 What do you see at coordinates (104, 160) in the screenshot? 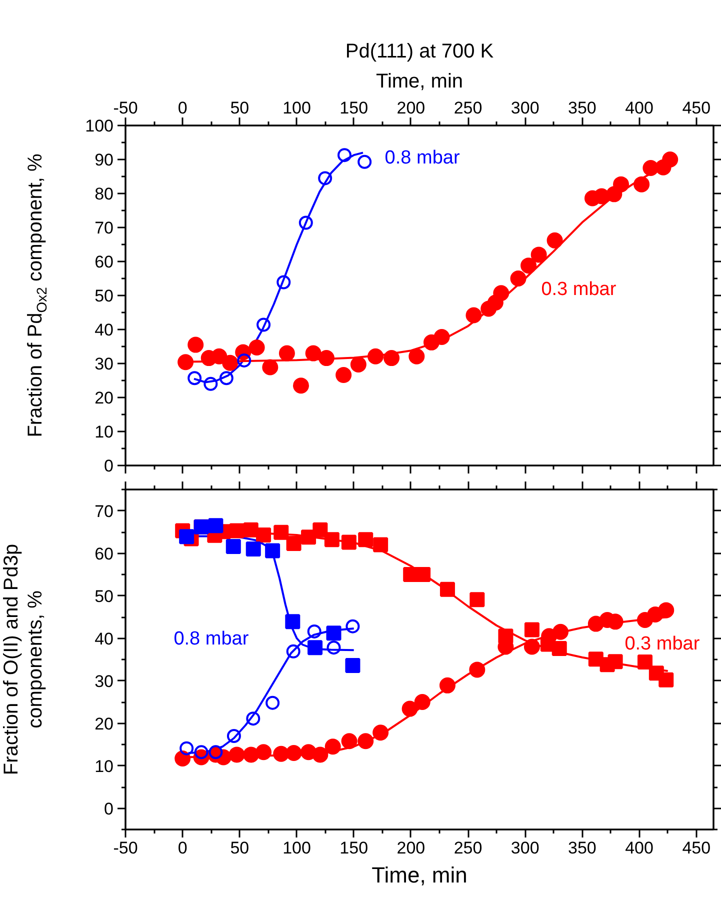
I see `y-tick-label: 90` at bounding box center [104, 160].